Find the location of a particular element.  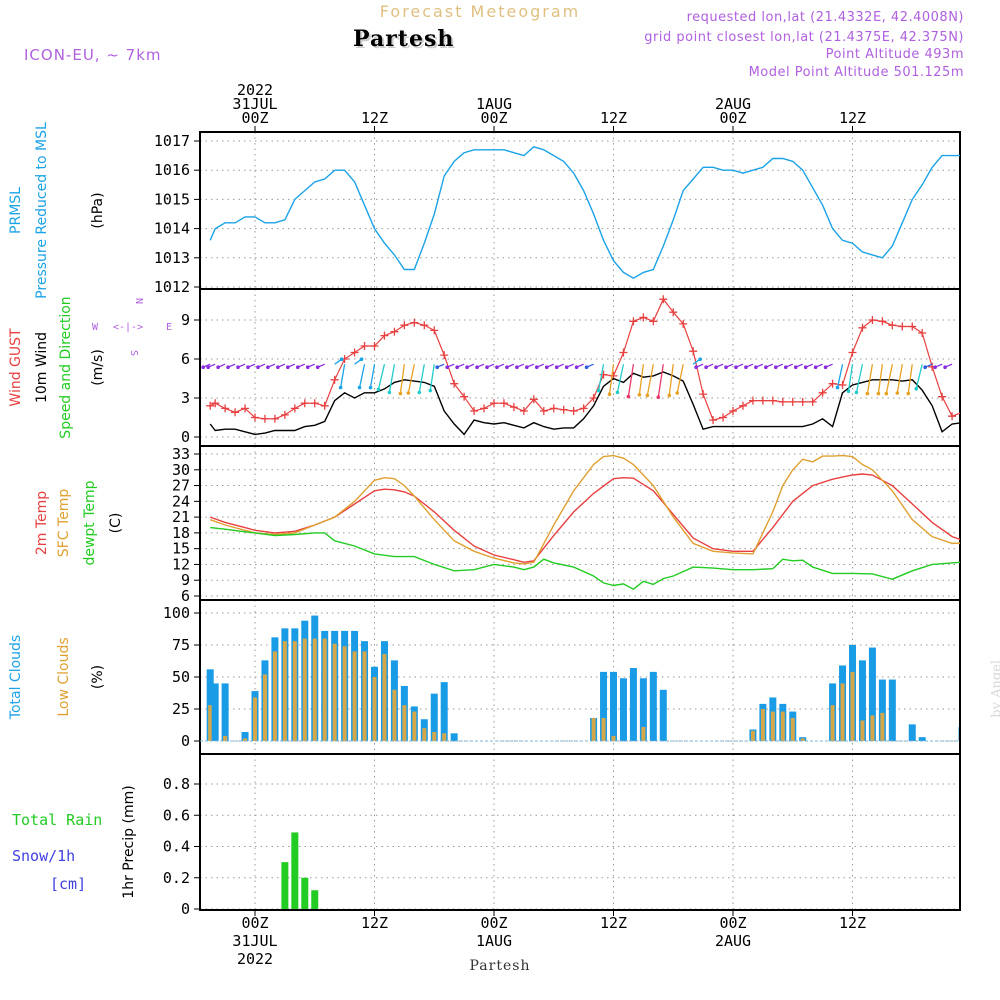

x-tick-label-top: 00Z is located at coordinates (254, 118).